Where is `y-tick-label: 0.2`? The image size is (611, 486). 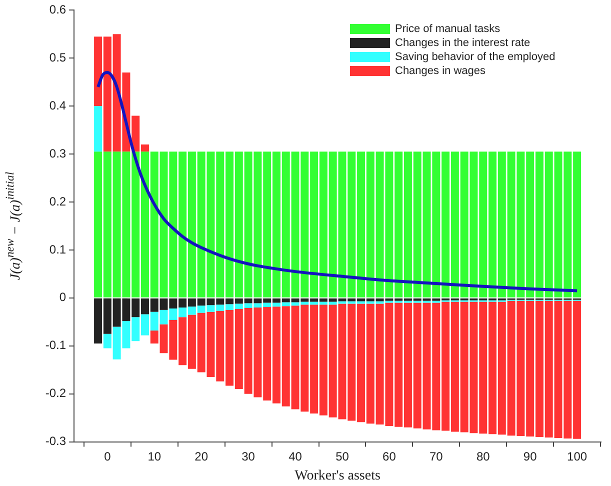 y-tick-label: 0.2 is located at coordinates (57, 201).